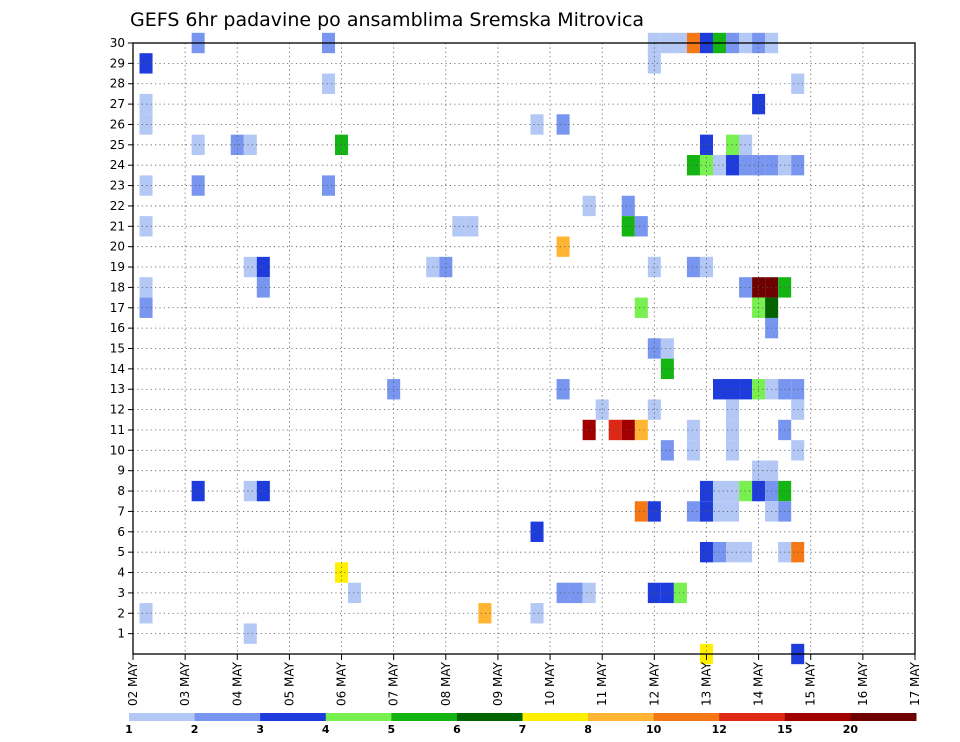 The height and width of the screenshot is (742, 960). What do you see at coordinates (117, 63) in the screenshot?
I see `y-tick-label: 29` at bounding box center [117, 63].